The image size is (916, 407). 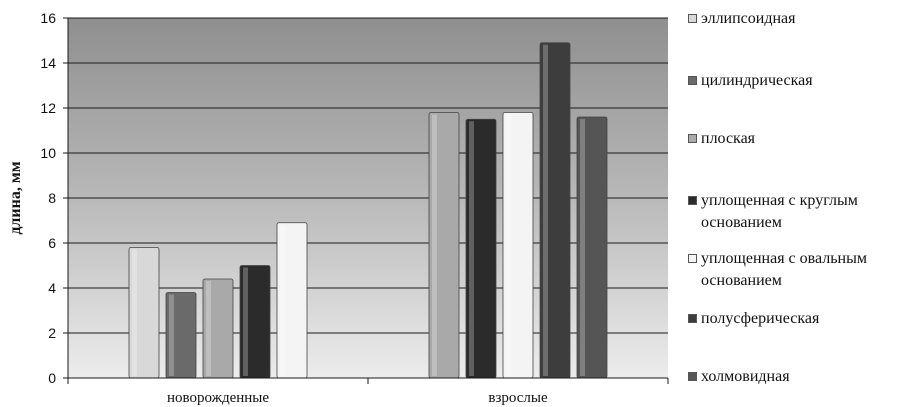 I want to click on y-axis-label: длина, мм, so click(x=15, y=197).